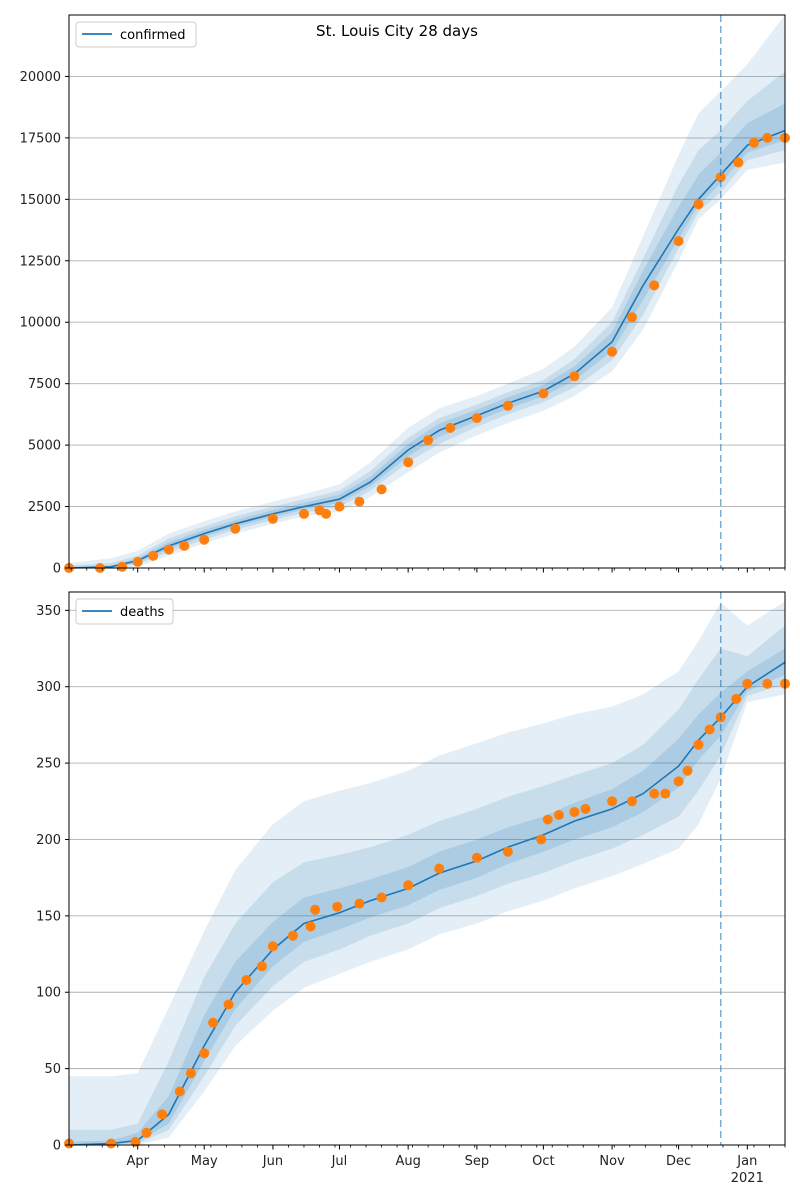  What do you see at coordinates (153, 35) in the screenshot?
I see `confirmed-legend-label: confirmed` at bounding box center [153, 35].